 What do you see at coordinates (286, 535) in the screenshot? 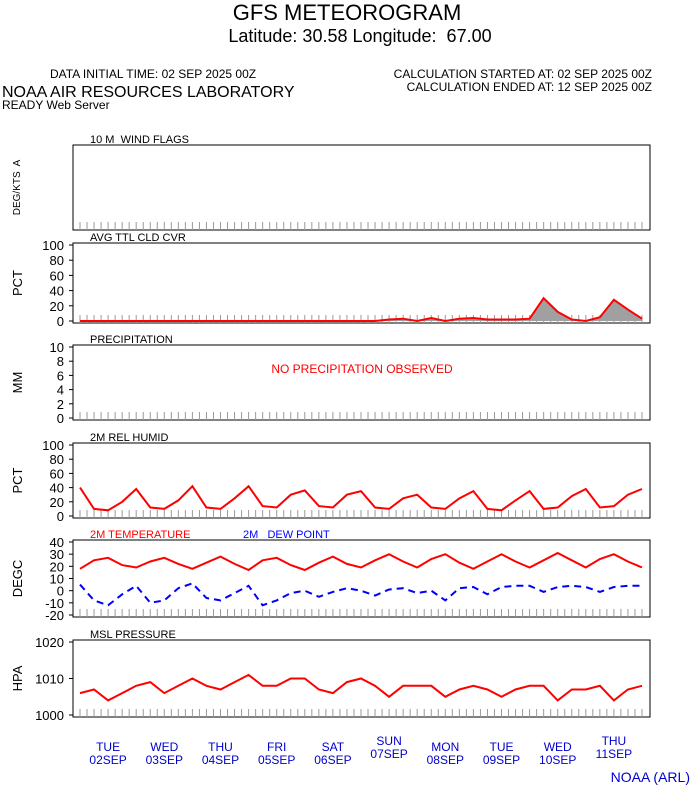
I see `legend-entry: 2M DEW POINT` at bounding box center [286, 535].